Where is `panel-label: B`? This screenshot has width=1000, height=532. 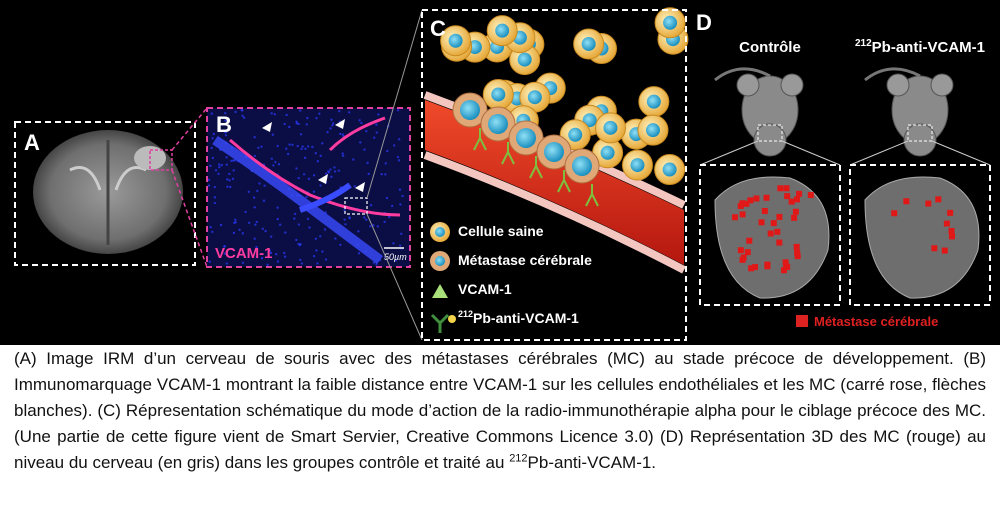
panel-label: B is located at coordinates (224, 124).